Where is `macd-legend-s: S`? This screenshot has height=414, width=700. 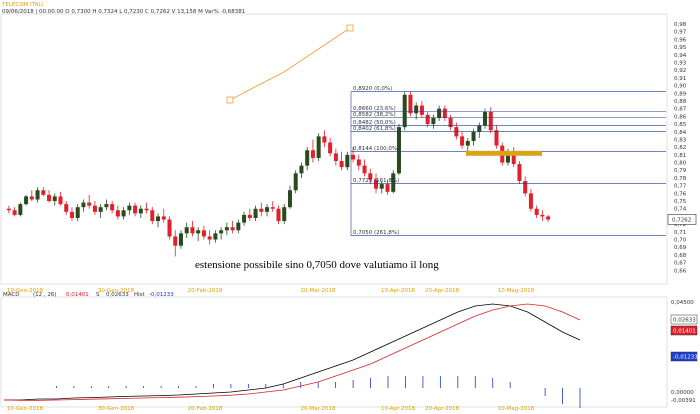
macd-legend-s: S is located at coordinates (98, 295).